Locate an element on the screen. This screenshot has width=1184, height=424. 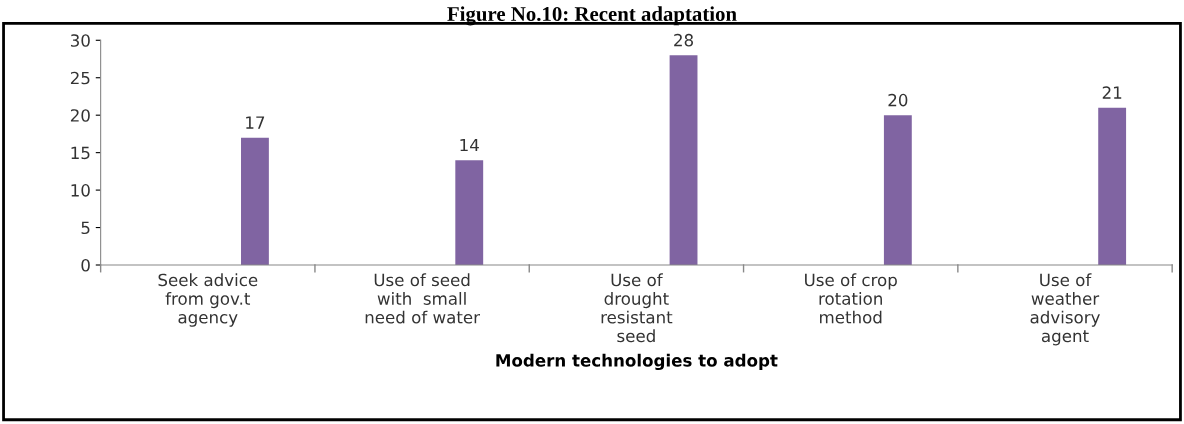
y-tick-label: 30 is located at coordinates (80, 40).